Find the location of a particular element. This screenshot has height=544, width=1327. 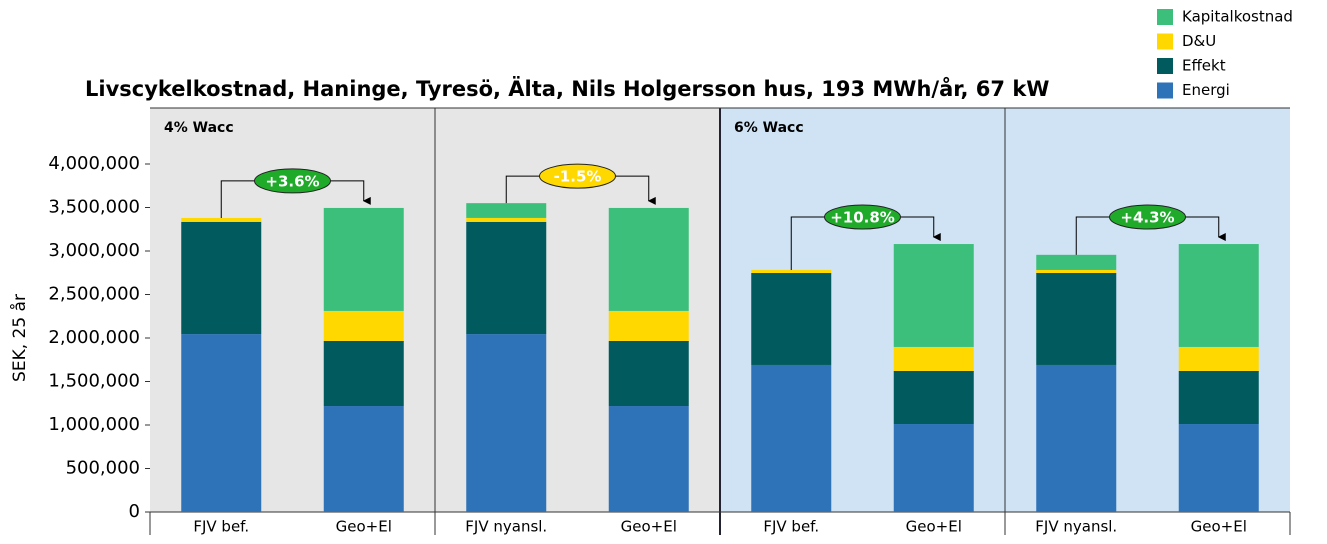

y-tick-label: 3,500,000 is located at coordinates (94, 207).